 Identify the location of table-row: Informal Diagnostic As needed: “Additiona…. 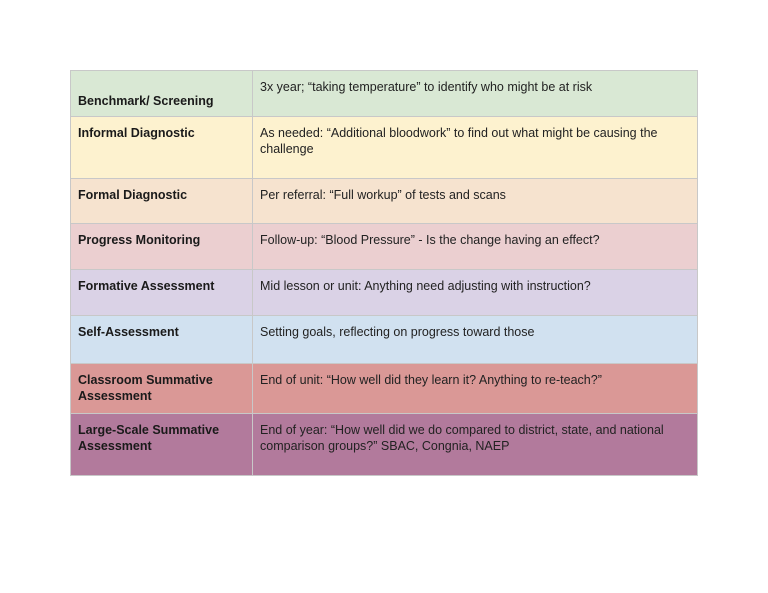
(384, 147).